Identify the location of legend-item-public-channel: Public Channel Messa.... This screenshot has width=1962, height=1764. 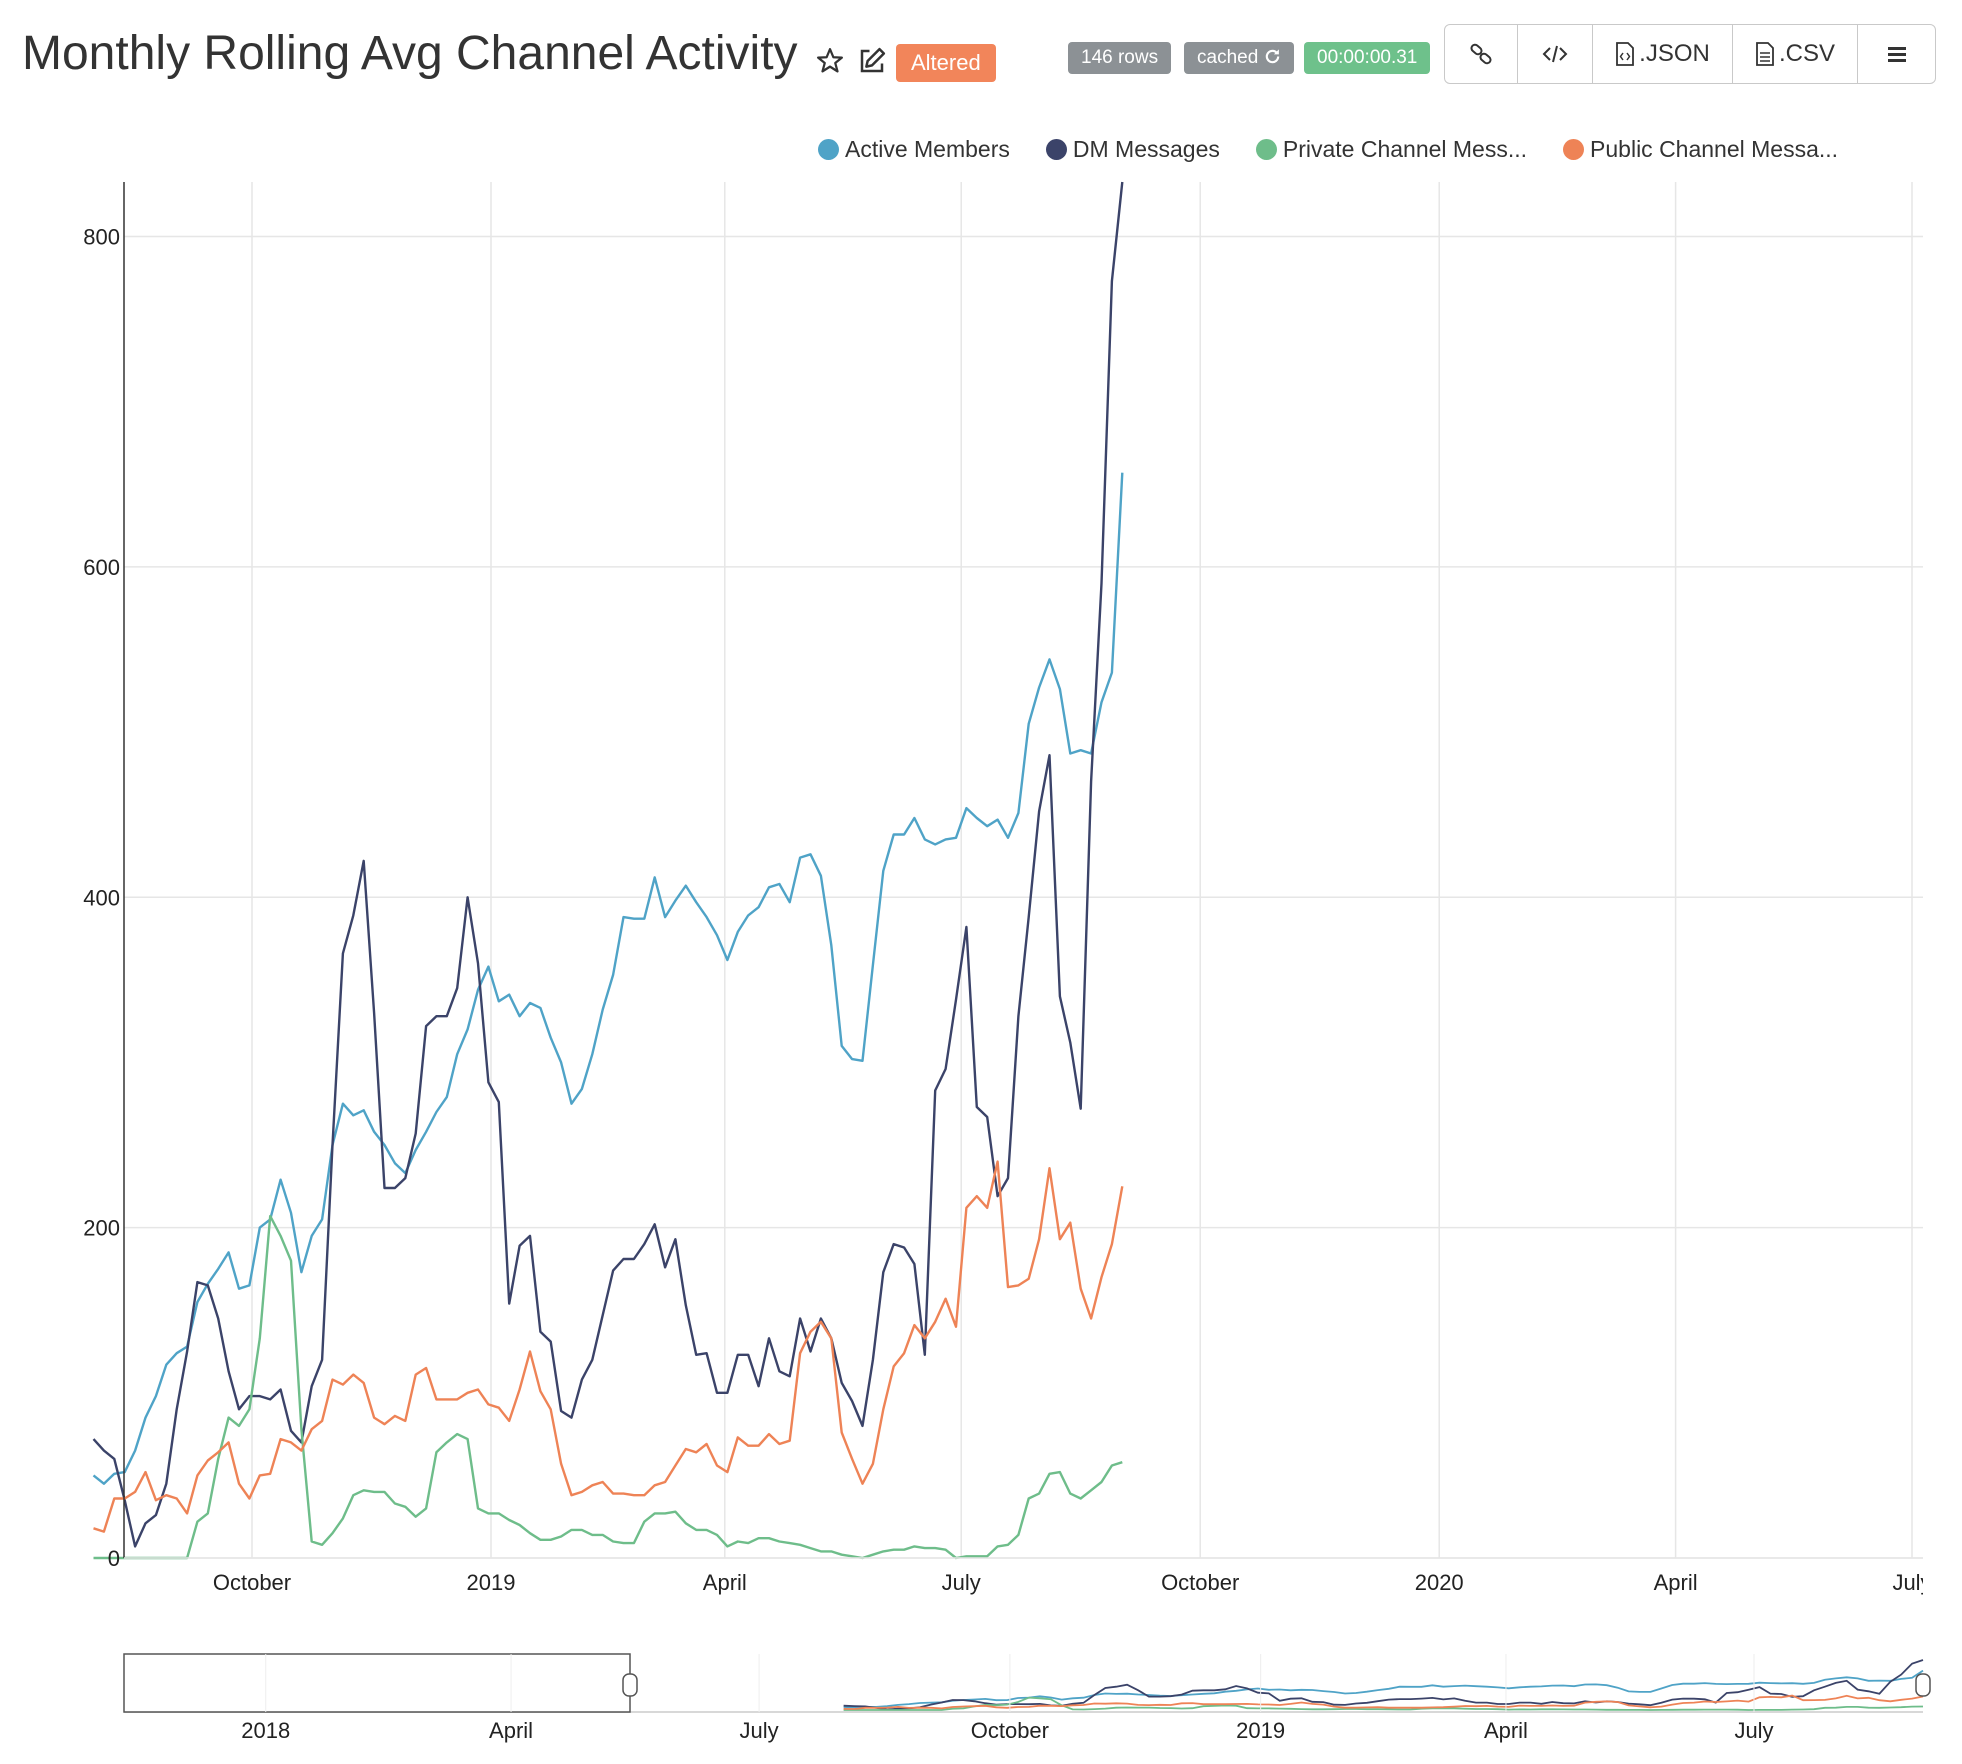
(1700, 149).